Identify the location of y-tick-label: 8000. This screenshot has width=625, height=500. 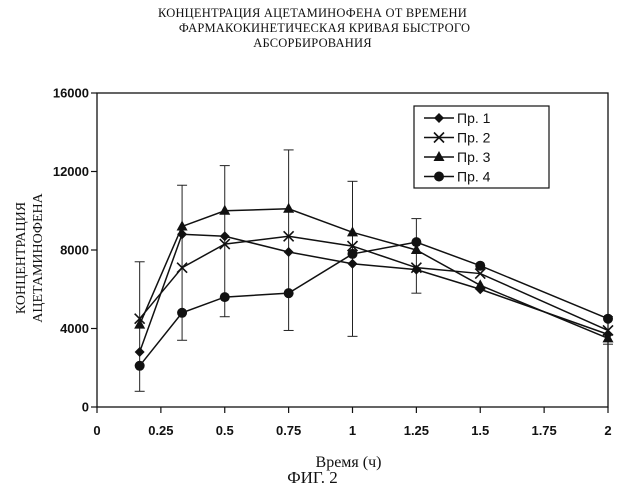
(74, 250).